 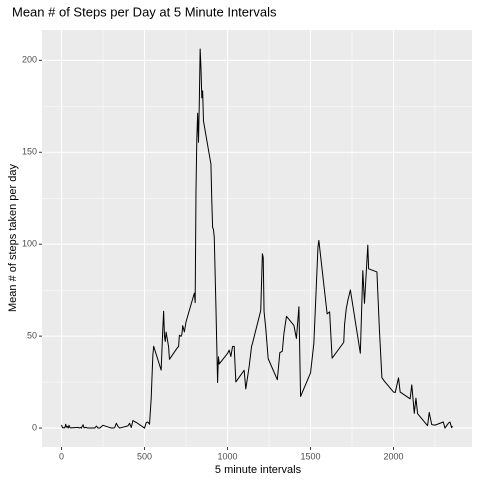 What do you see at coordinates (32, 336) in the screenshot?
I see `y-tick-label: 50` at bounding box center [32, 336].